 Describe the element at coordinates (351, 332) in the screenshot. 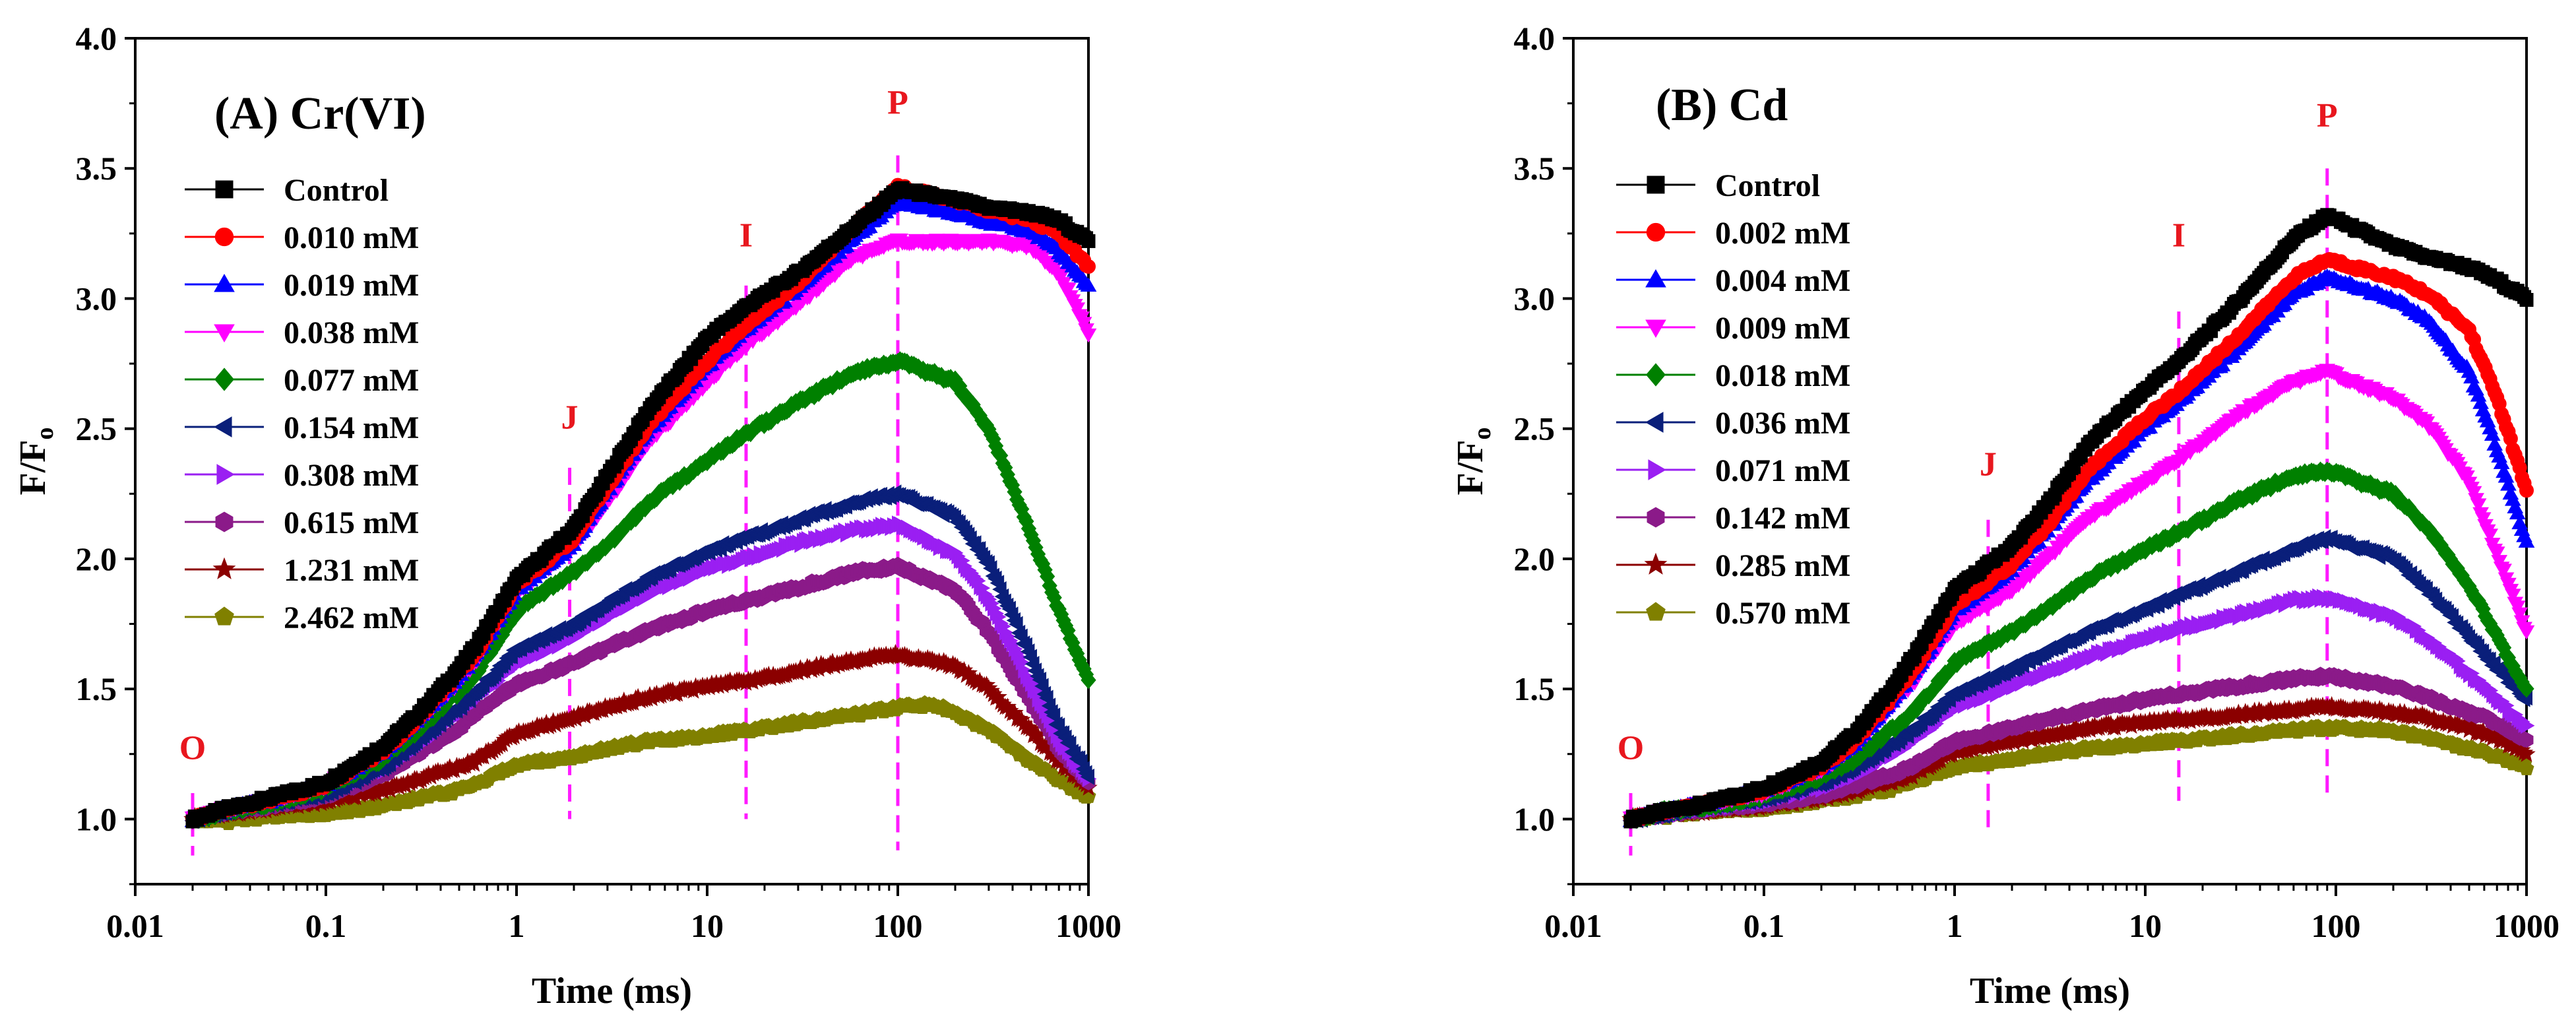

I see `legend-label: 0.038 mM` at that location.